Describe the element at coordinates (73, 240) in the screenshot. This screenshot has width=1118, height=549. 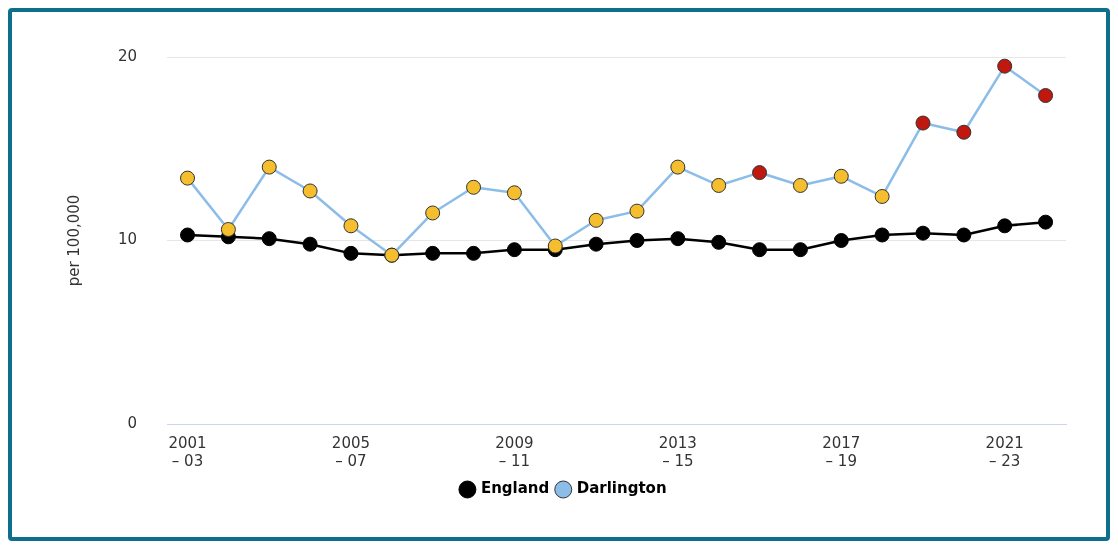
I see `y-axis-title: per 100,000` at that location.